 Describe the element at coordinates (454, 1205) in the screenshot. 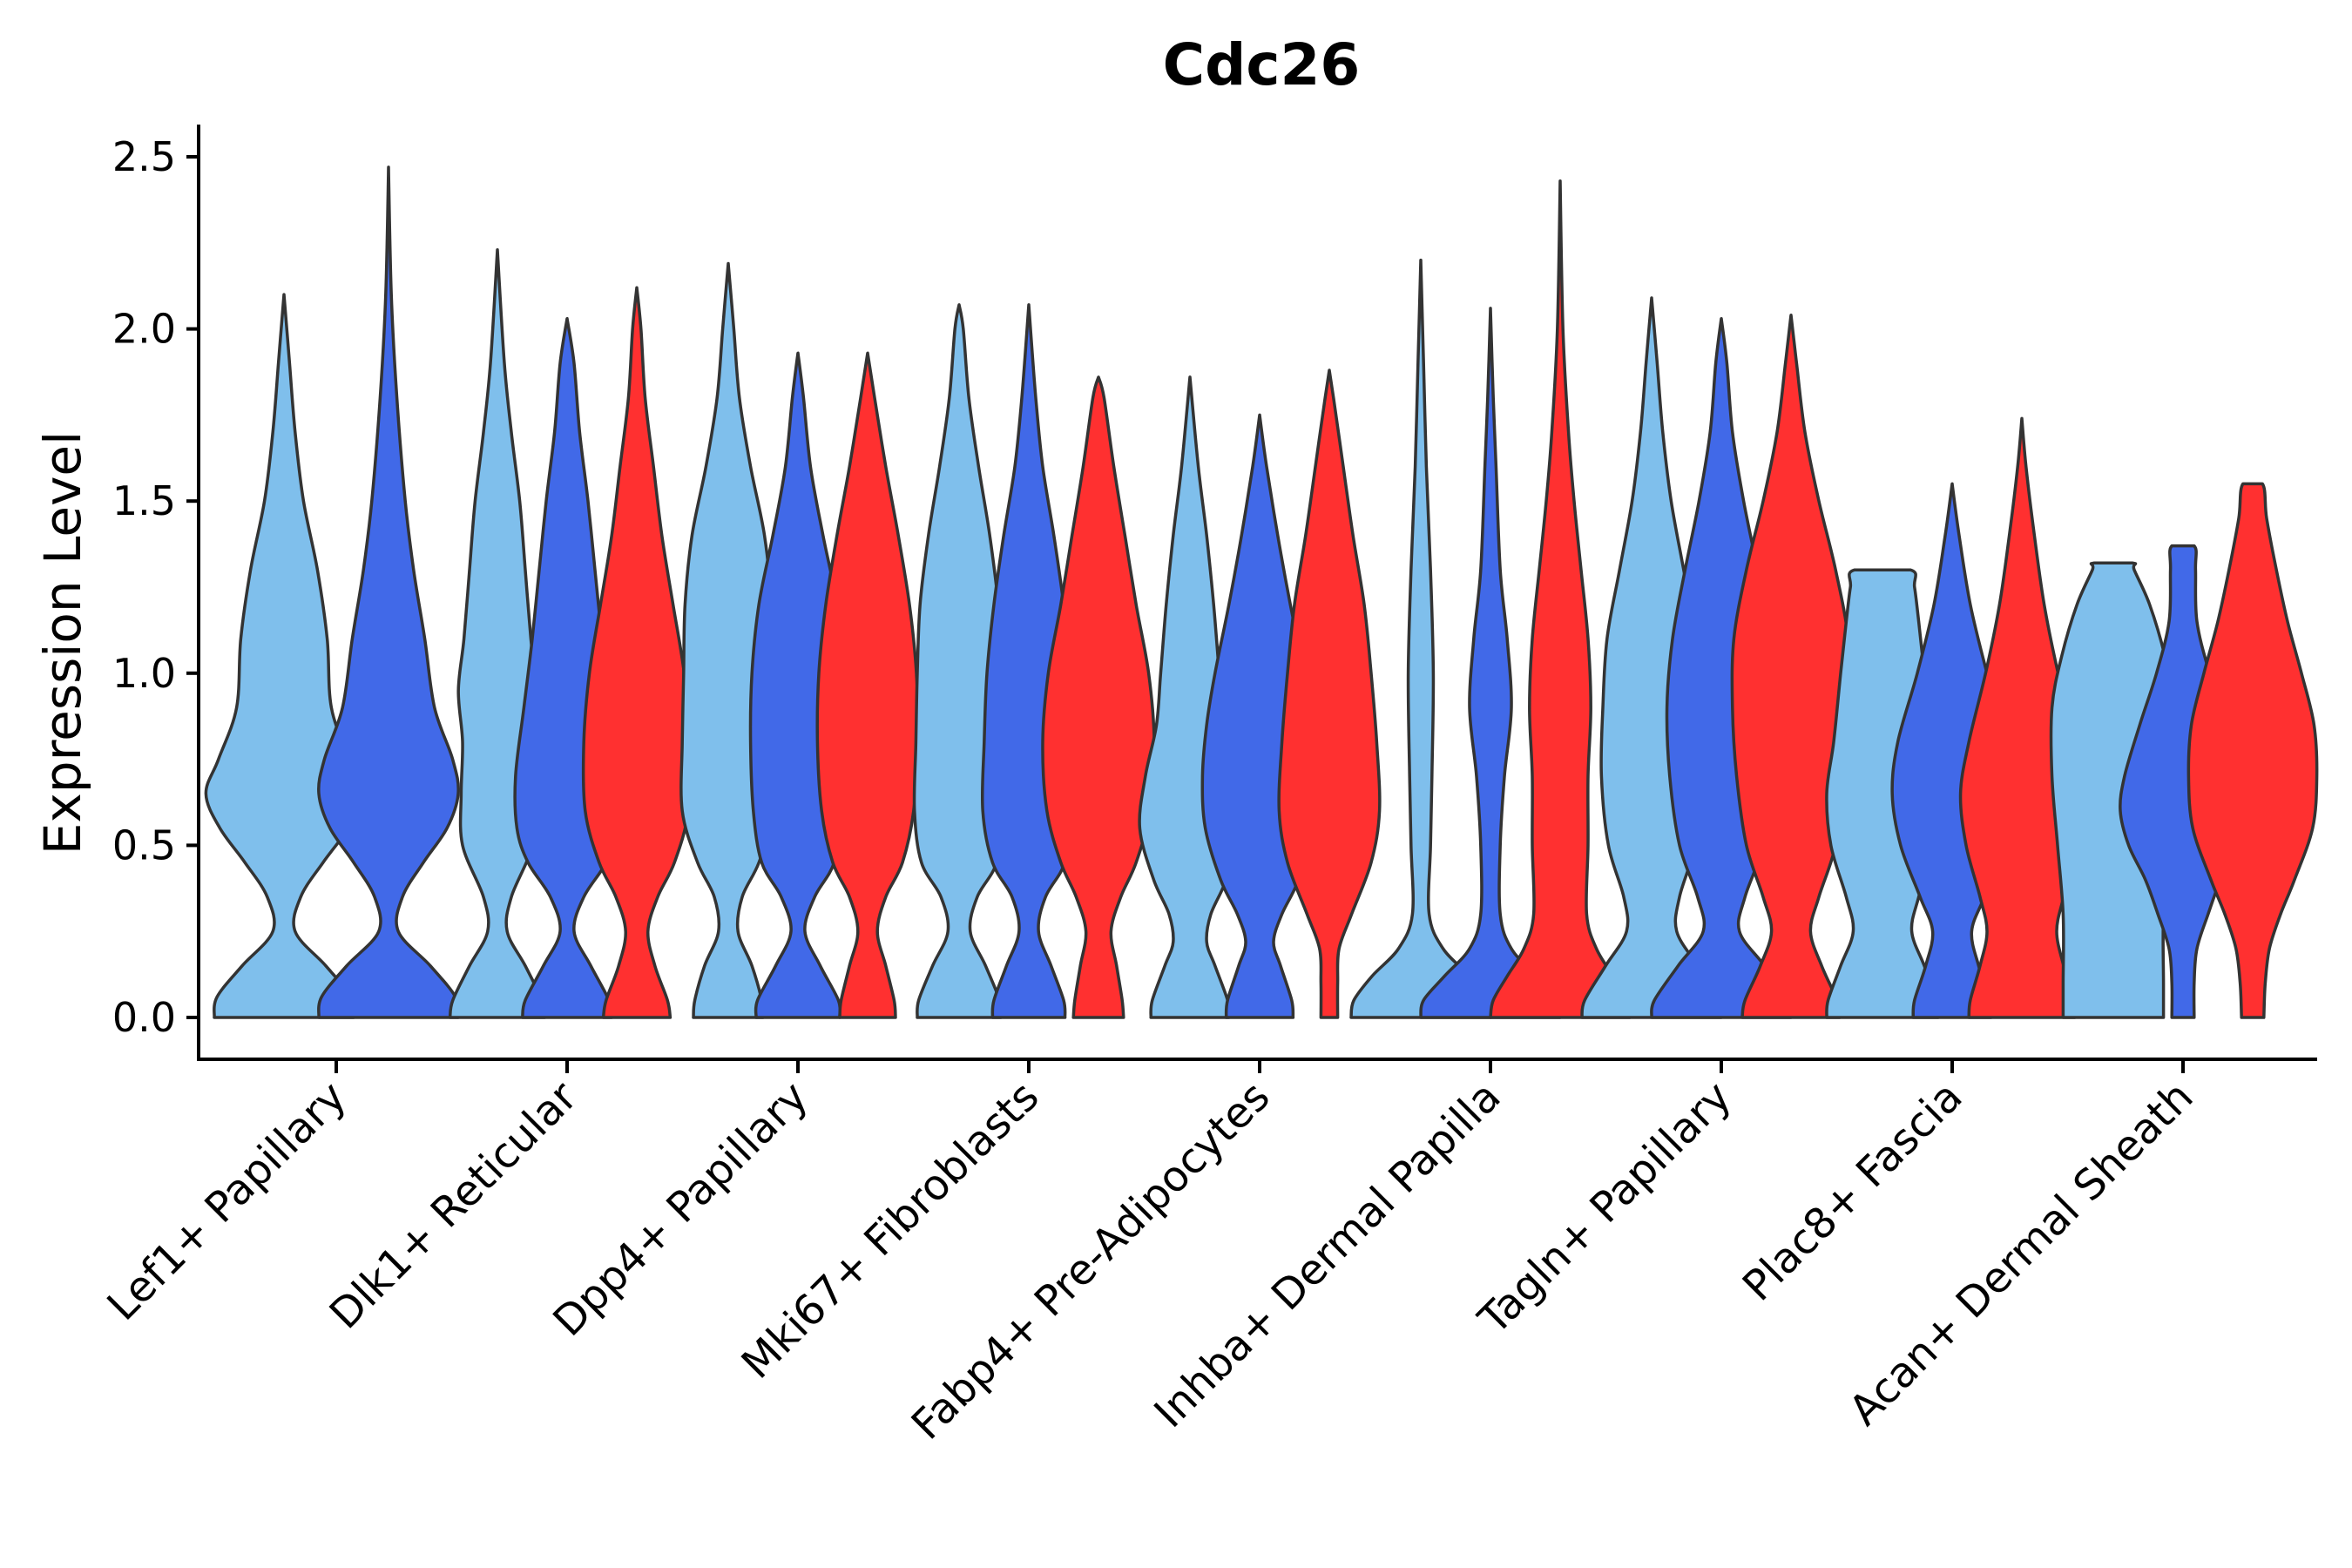

I see `x-category-label-dlk1-reticular: Dlk1+ Reticular` at that location.